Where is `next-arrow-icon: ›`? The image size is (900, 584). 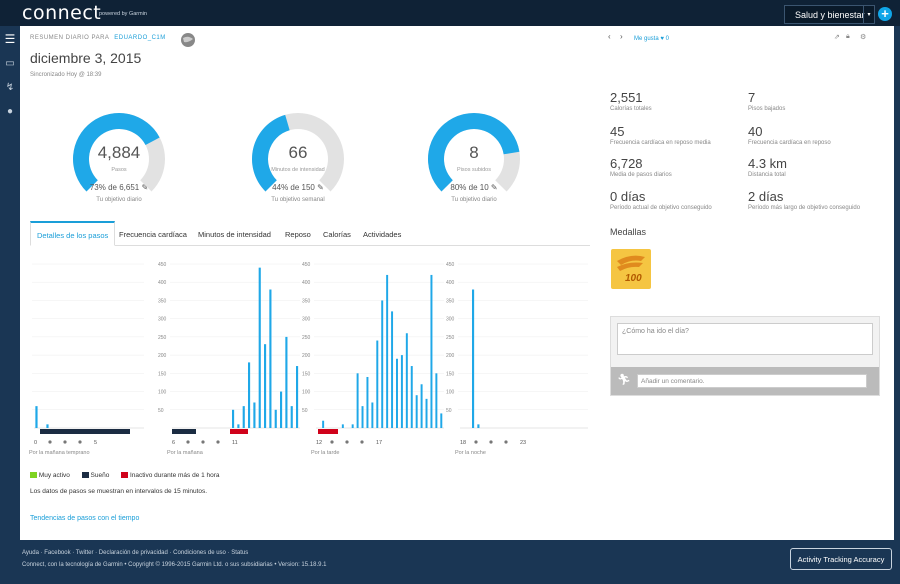 next-arrow-icon: › is located at coordinates (621, 36).